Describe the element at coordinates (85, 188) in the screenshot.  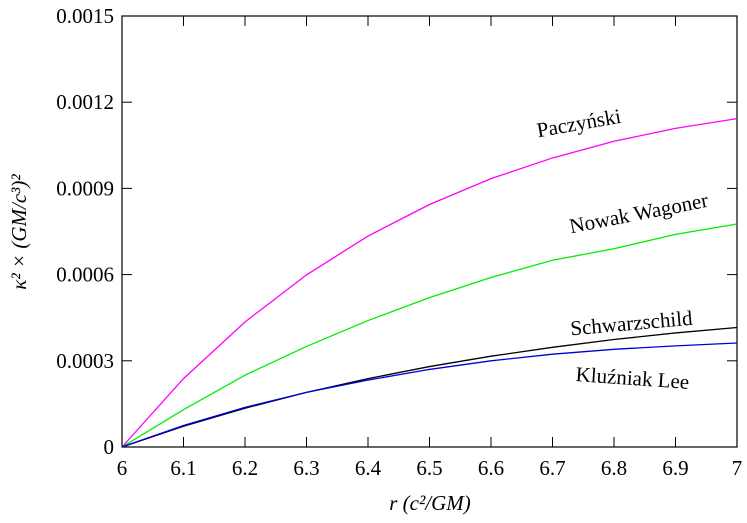
I see `y-tick-label: 0.0009` at that location.